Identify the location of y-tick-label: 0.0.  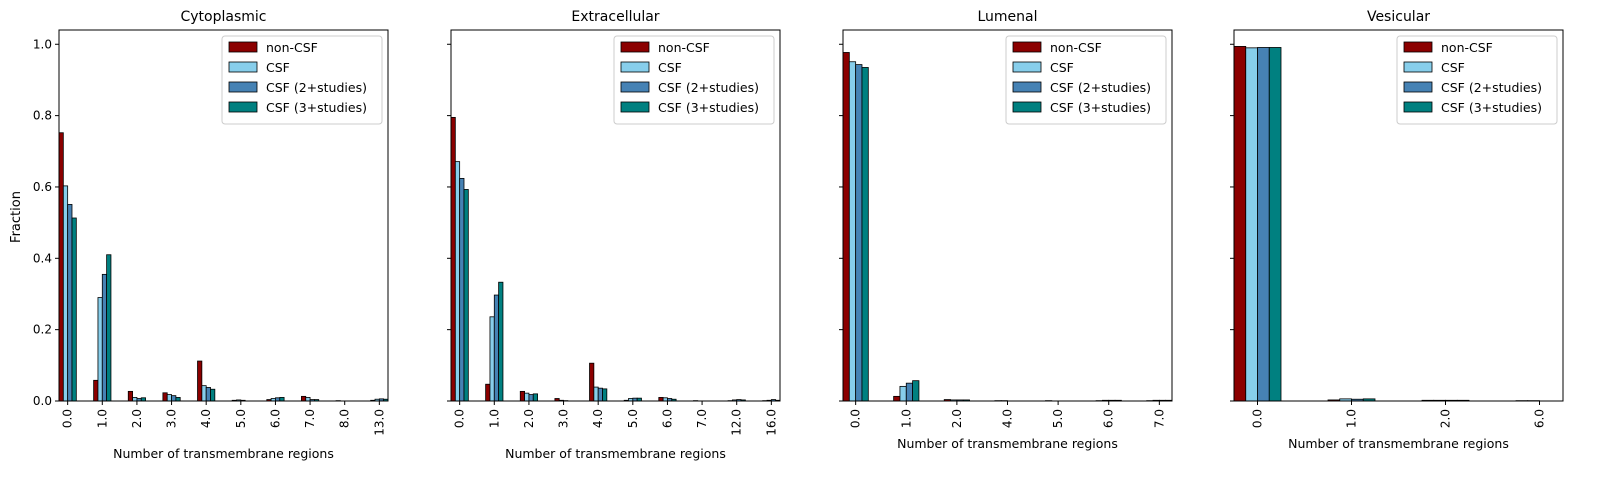
(42, 401).